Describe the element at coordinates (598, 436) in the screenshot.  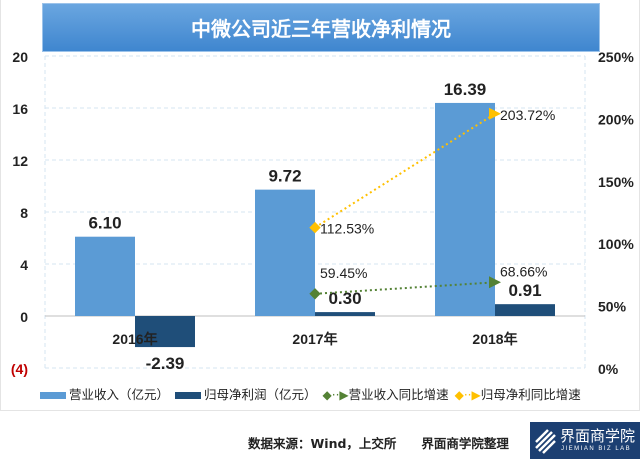
I see `logo-text: 界面商学院` at that location.